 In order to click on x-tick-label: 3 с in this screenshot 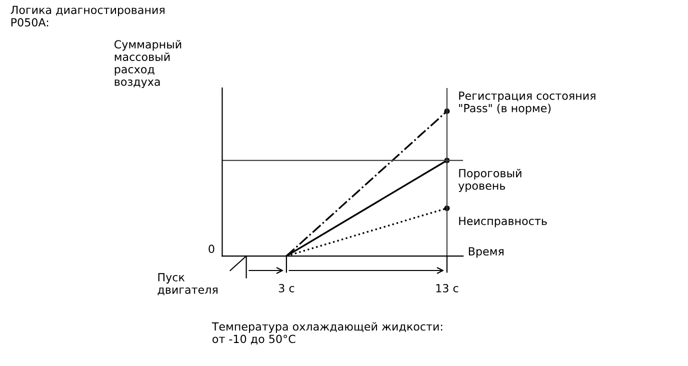, I will do `click(286, 288)`.